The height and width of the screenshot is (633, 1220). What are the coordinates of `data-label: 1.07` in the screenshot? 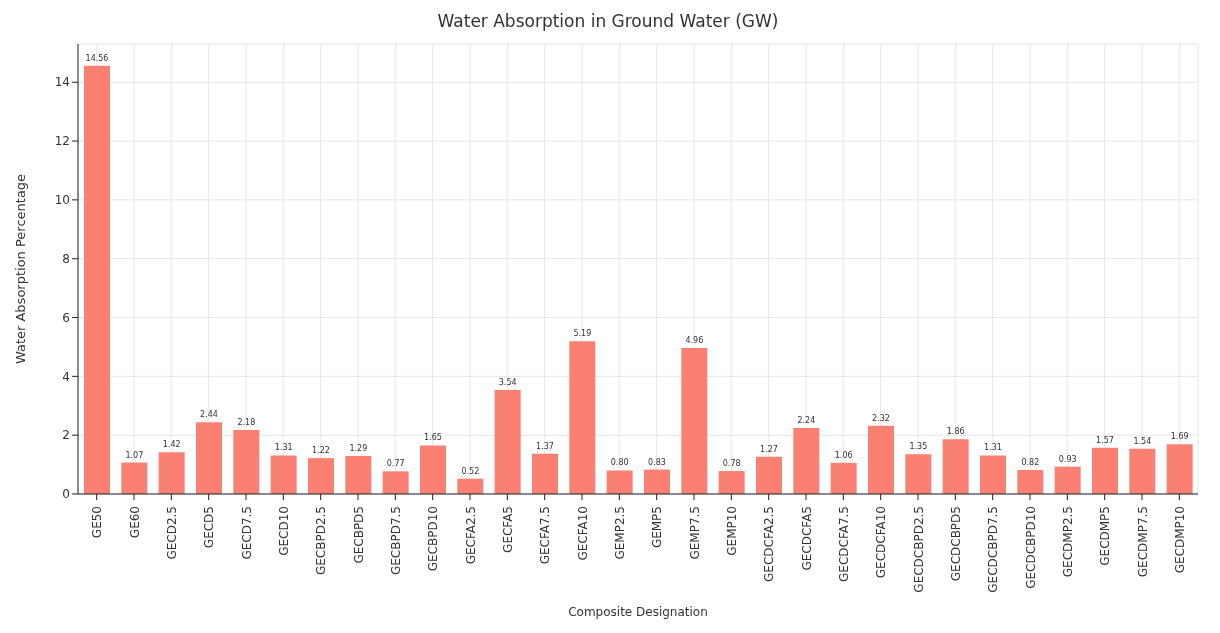 It's located at (134, 455).